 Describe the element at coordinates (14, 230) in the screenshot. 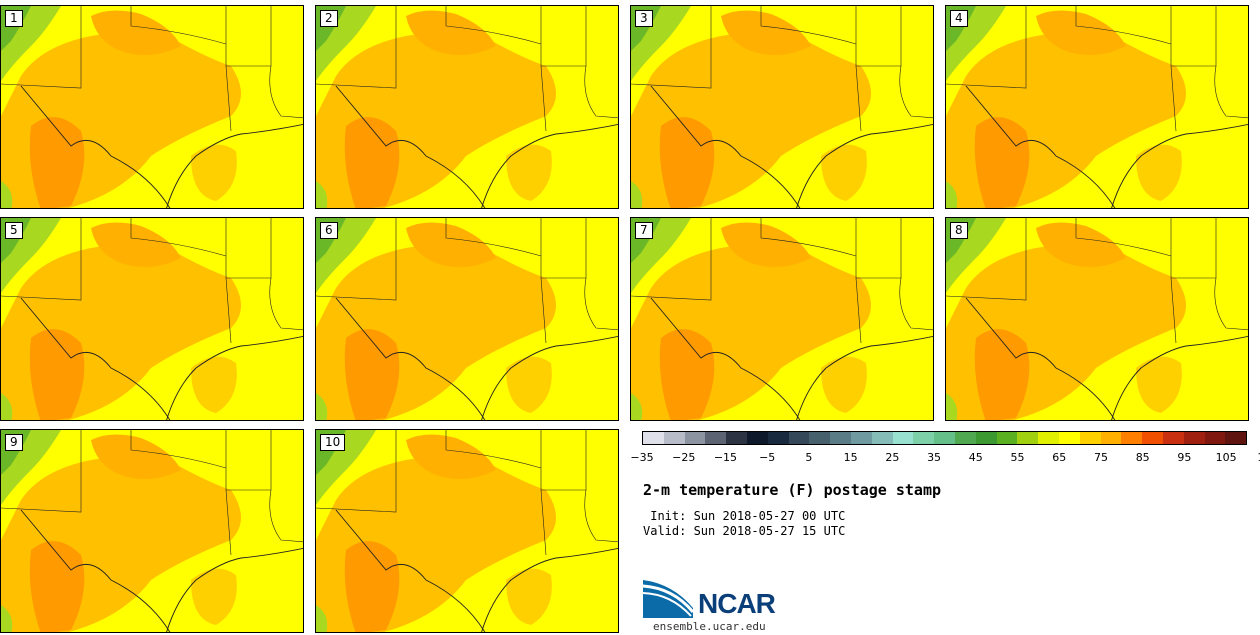

I see `panel-number-label: 5` at that location.